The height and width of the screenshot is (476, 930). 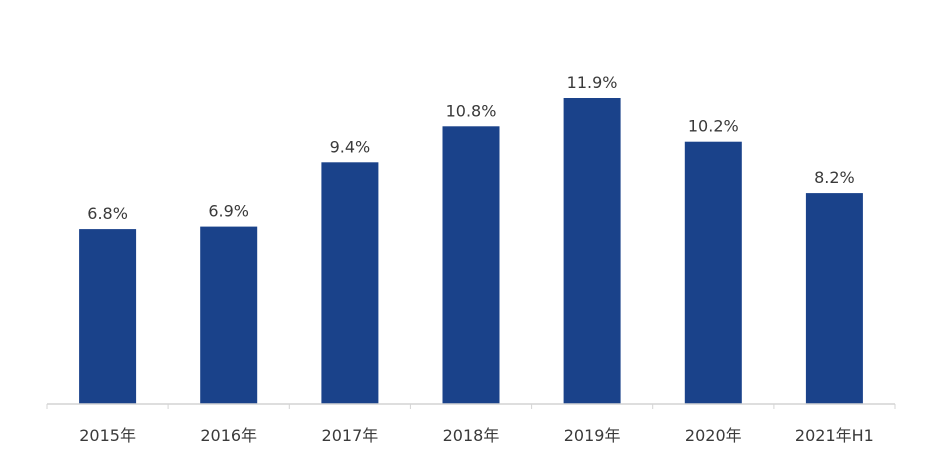 What do you see at coordinates (350, 435) in the screenshot?
I see `x-tick-label-2: 2017年` at bounding box center [350, 435].